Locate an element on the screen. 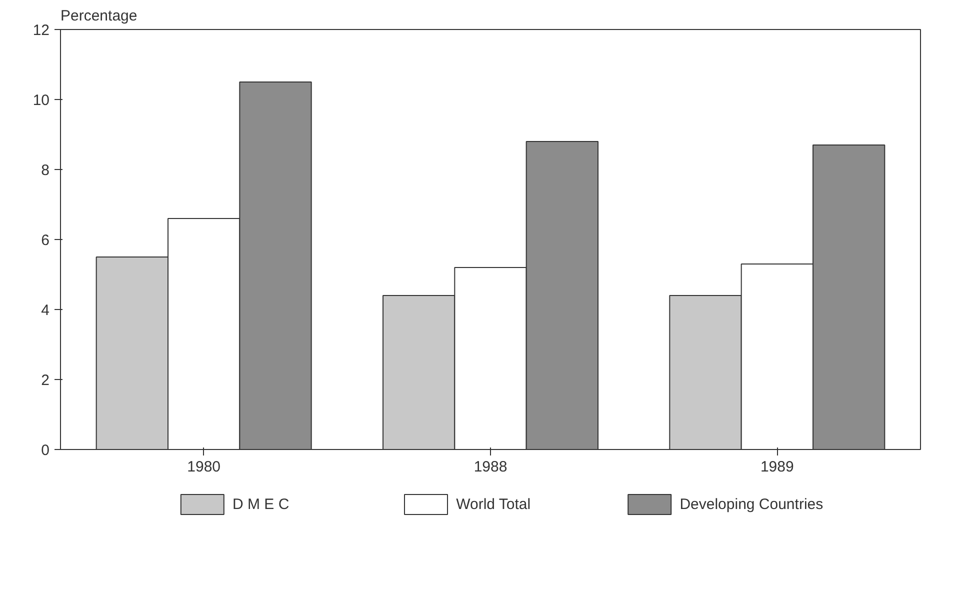  y-axis-title: Percentage is located at coordinates (99, 16).